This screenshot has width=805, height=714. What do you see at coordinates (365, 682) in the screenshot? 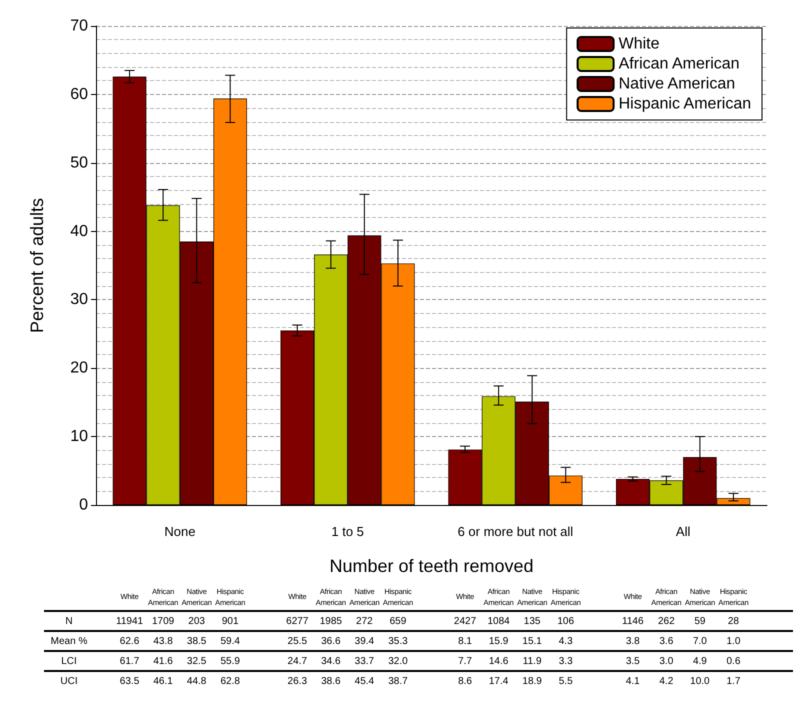
I see `text: 45.4` at bounding box center [365, 682].